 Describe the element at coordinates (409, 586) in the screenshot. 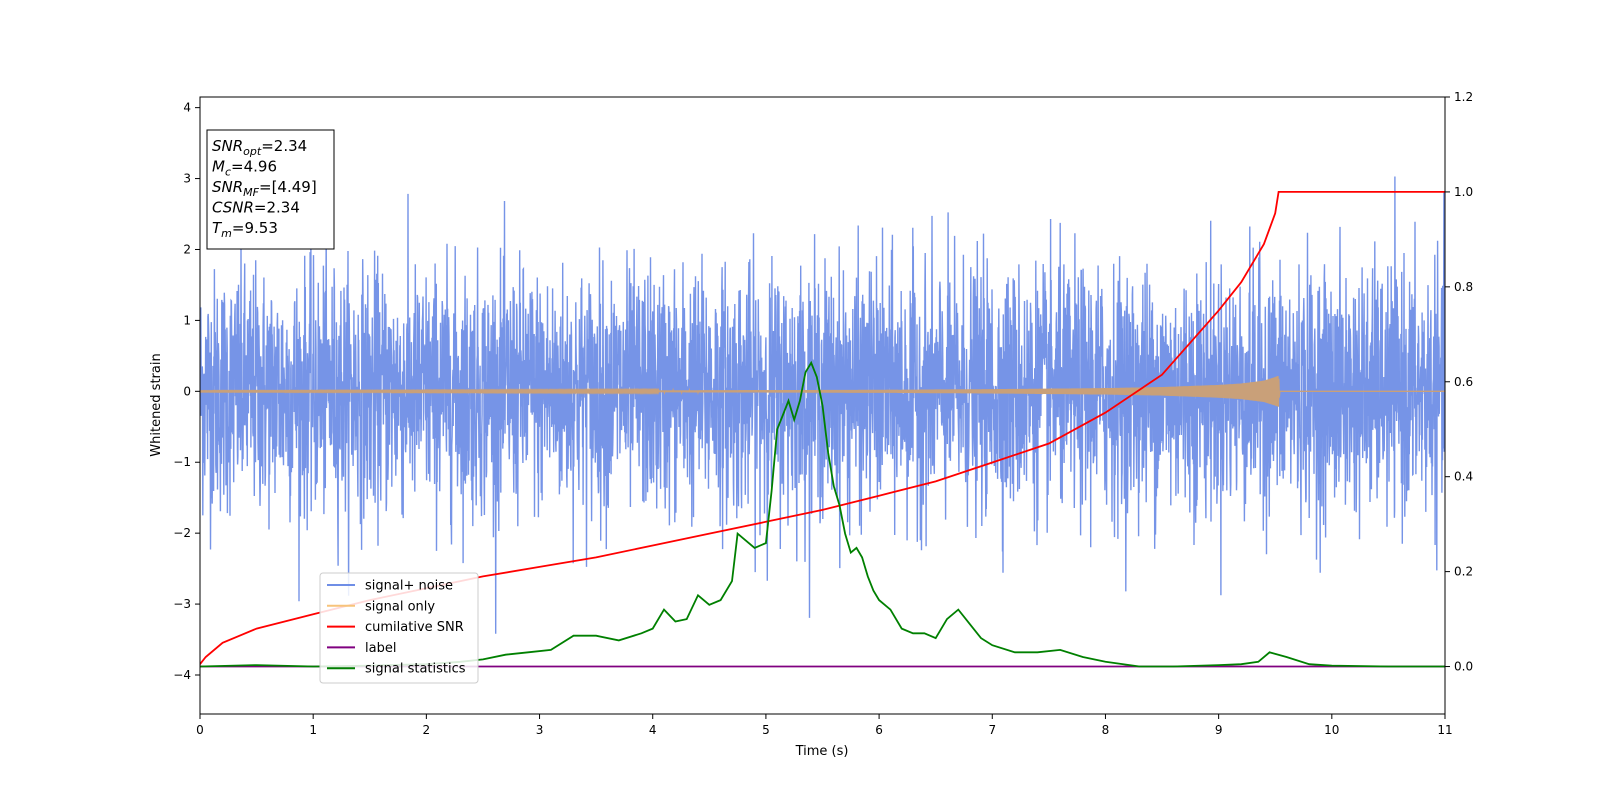

I see `legend-label: signal+ noise` at that location.